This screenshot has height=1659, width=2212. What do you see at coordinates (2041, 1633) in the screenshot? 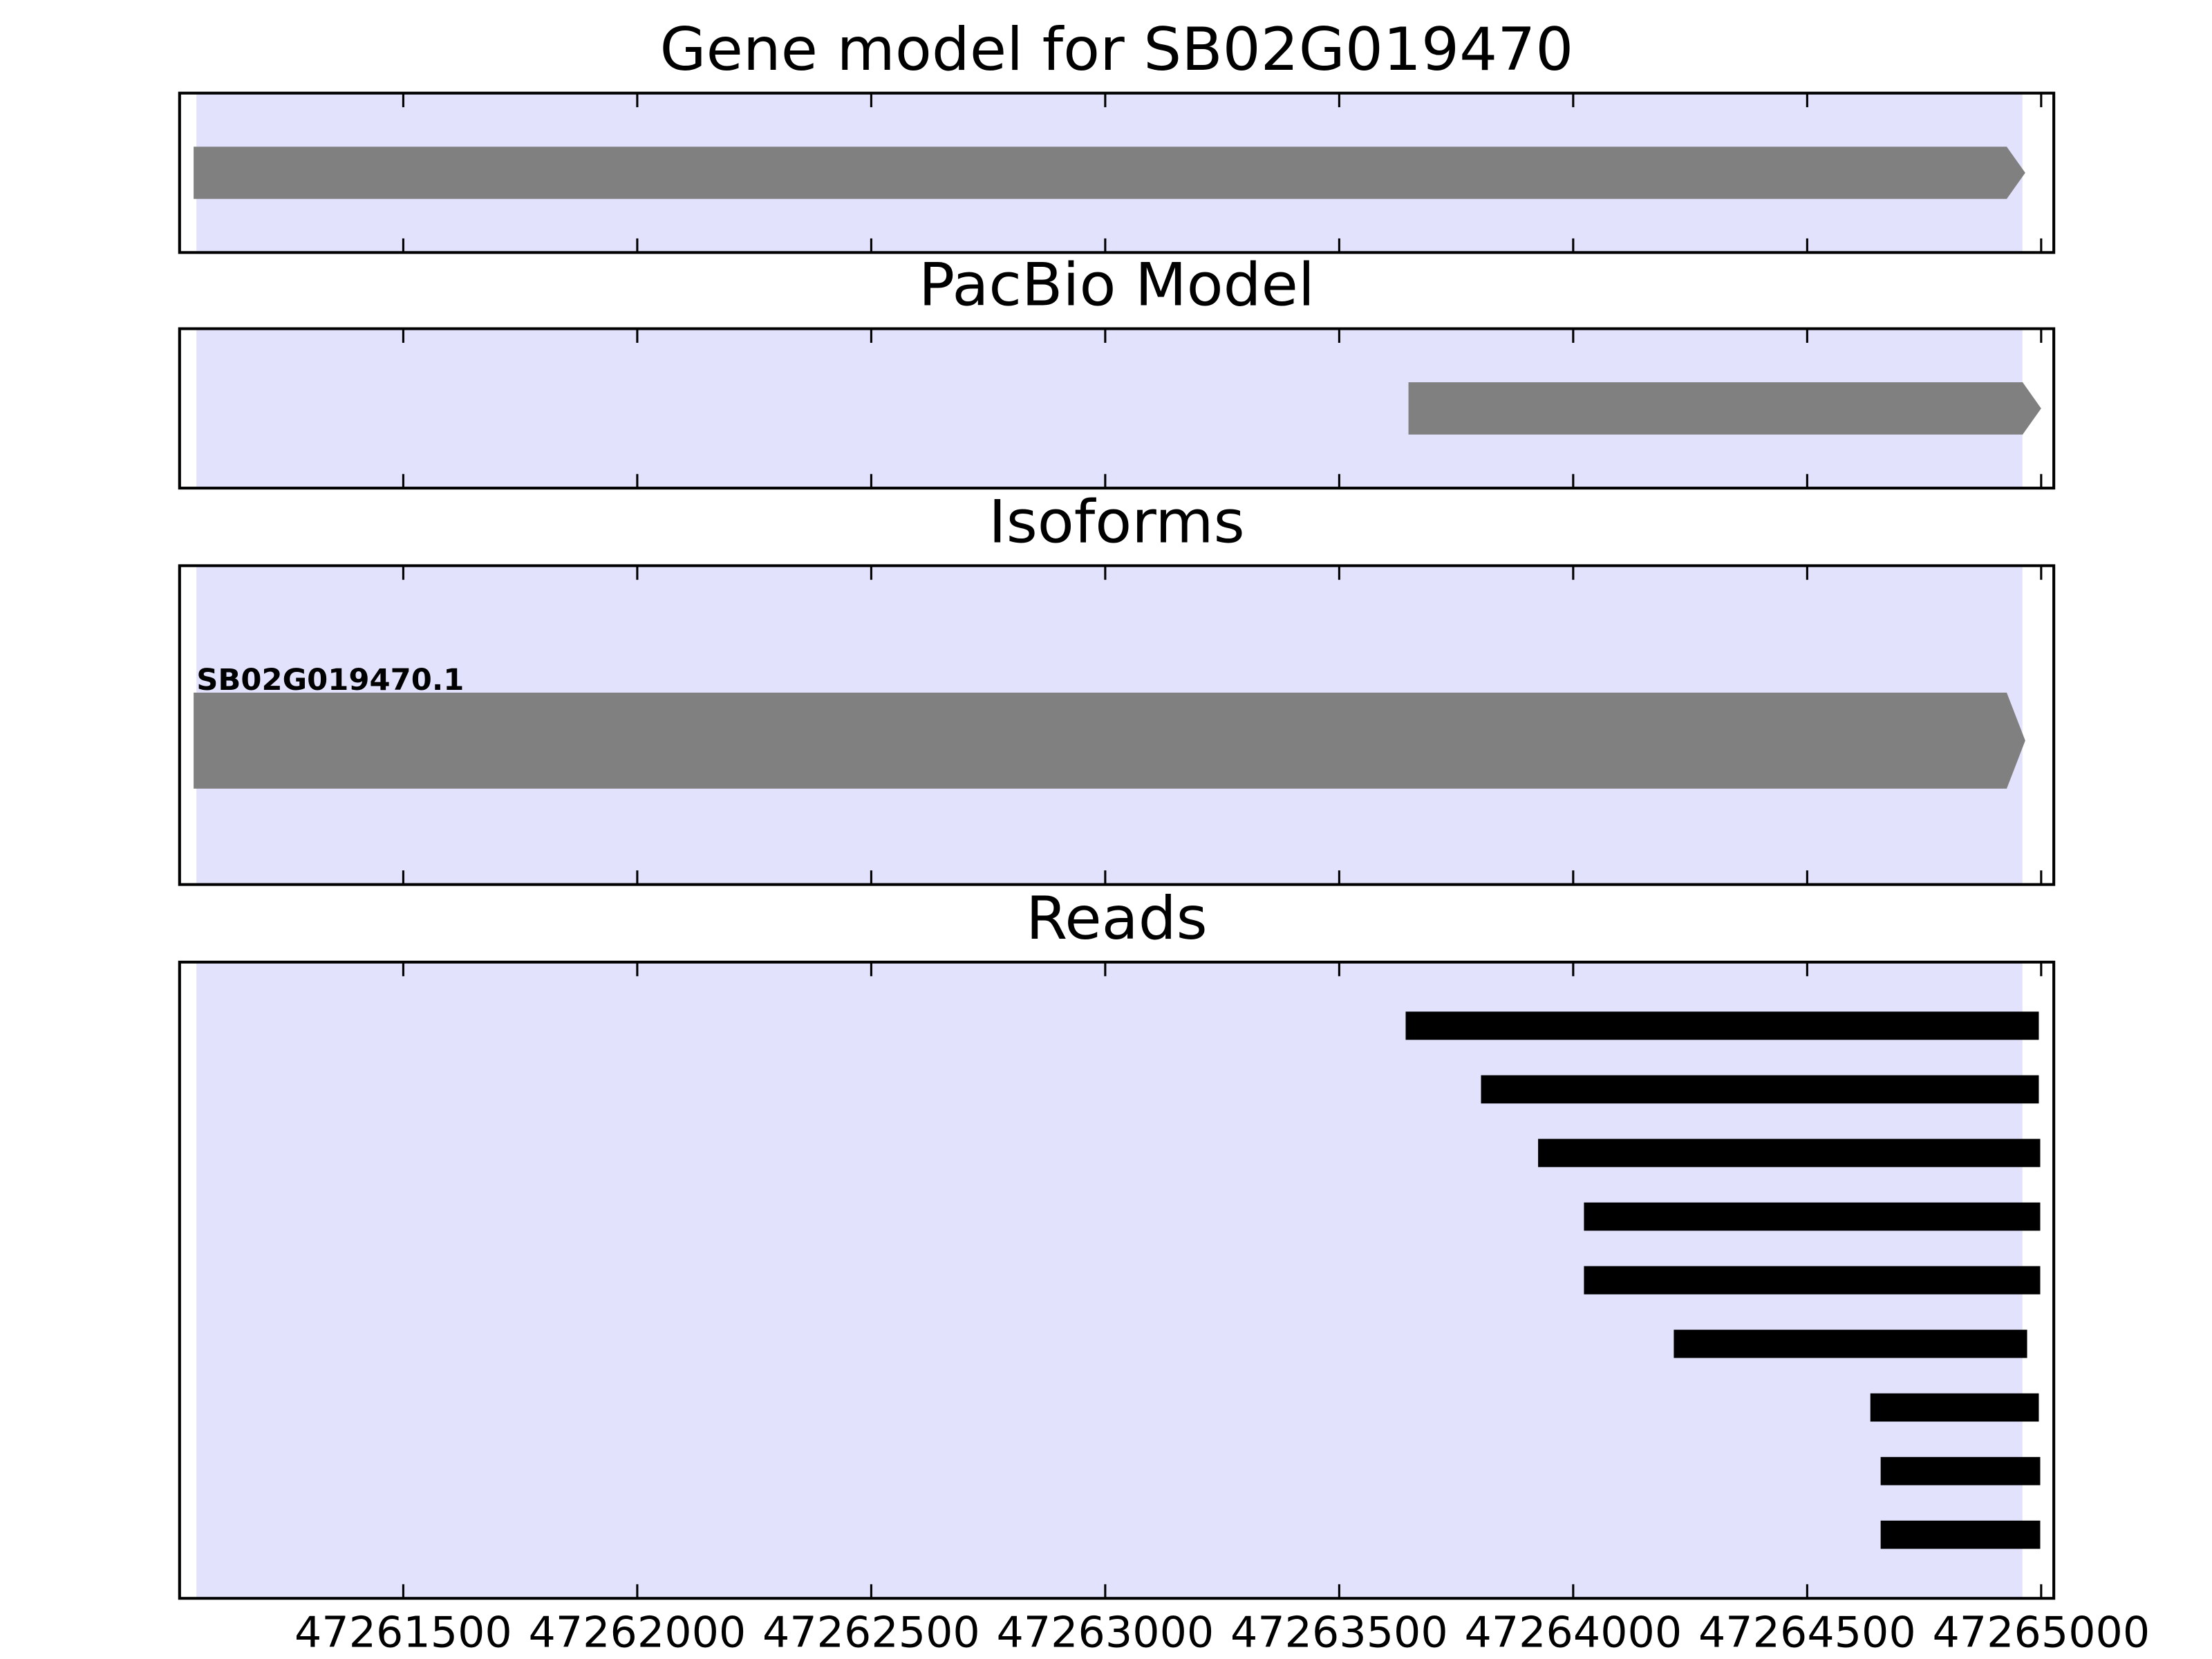
I see `x-tick-label: 47265000` at bounding box center [2041, 1633].